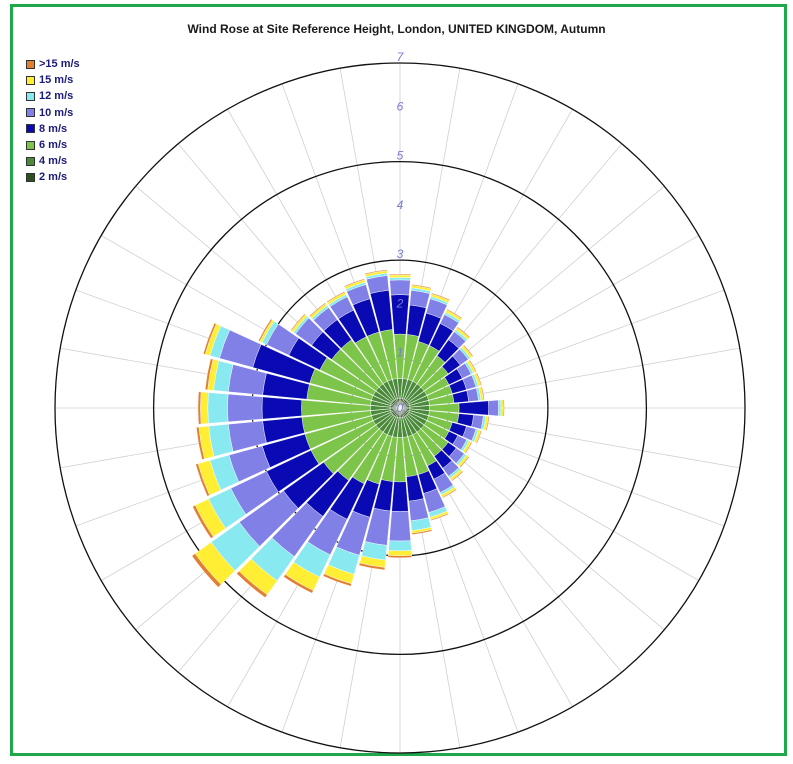 Image resolution: width=793 pixels, height=764 pixels. I want to click on legend-label: 15 m/s, so click(56, 80).